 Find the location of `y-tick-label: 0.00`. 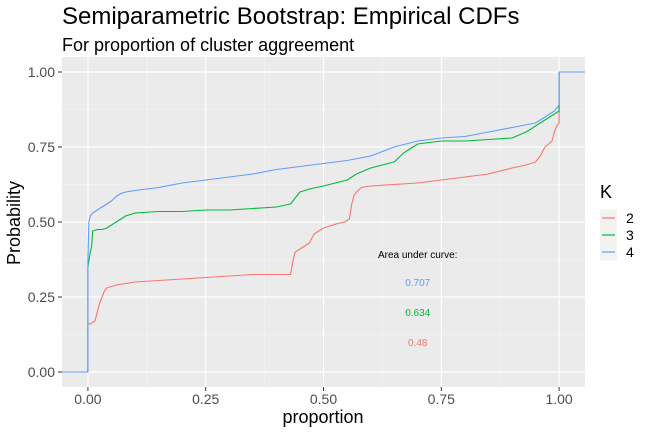

y-tick-label: 0.00 is located at coordinates (41, 372).